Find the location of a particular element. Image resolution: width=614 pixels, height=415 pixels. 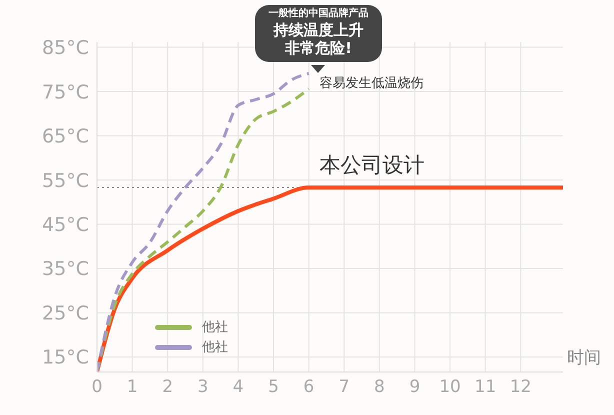

x-tick-label: 10 is located at coordinates (450, 387).